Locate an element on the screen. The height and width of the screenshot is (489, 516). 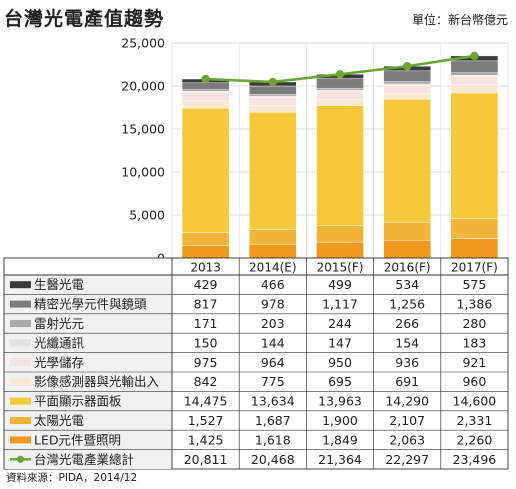
data-value: 1,687 is located at coordinates (273, 420).